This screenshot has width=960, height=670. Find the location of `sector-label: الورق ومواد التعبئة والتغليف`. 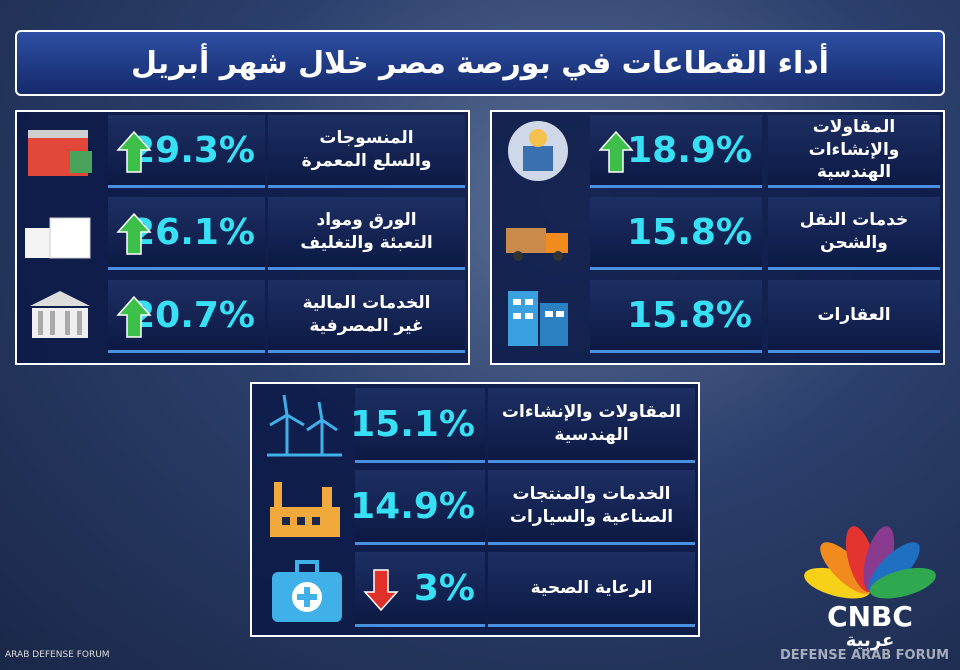

sector-label: الورق ومواد التعبئة والتغليف is located at coordinates (366, 233).